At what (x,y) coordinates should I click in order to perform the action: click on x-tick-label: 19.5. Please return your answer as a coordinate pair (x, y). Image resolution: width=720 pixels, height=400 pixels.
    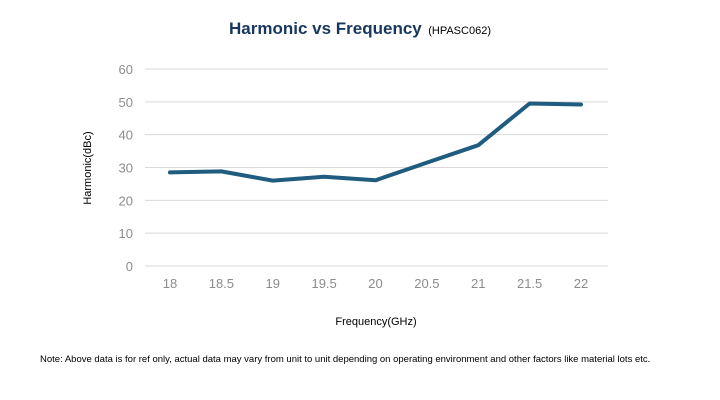
    Looking at the image, I should click on (323, 283).